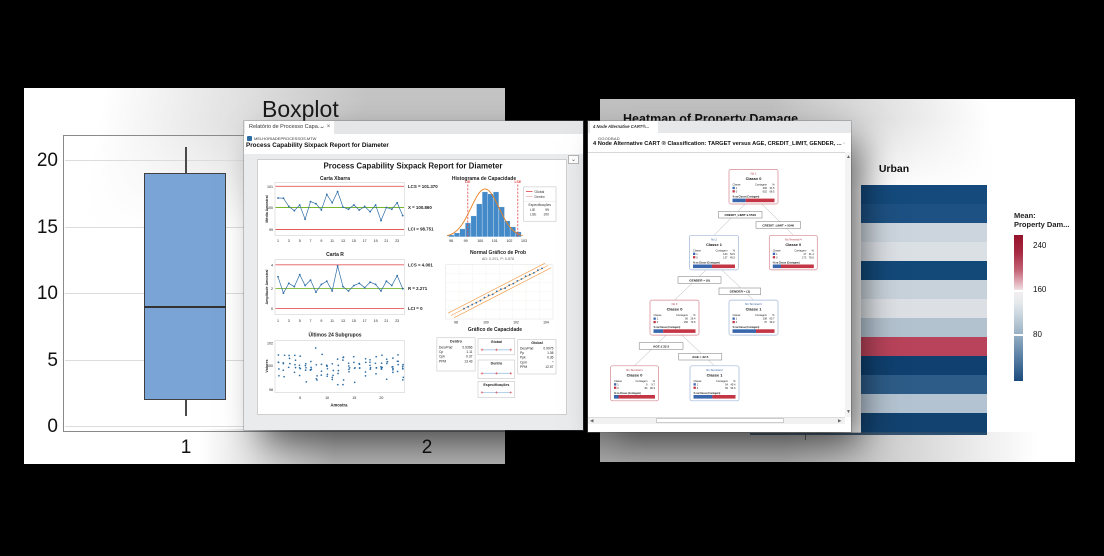  Describe the element at coordinates (726, 384) in the screenshot. I see `svg-text: 54` at that location.